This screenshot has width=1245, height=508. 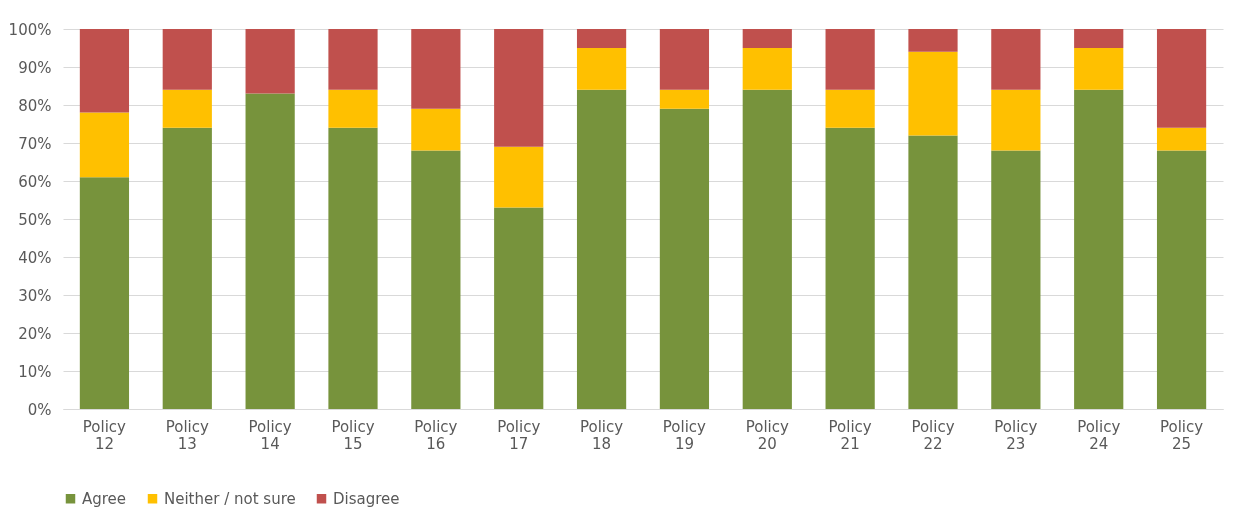 What do you see at coordinates (35, 333) in the screenshot?
I see `y-tick-label: 20%` at bounding box center [35, 333].